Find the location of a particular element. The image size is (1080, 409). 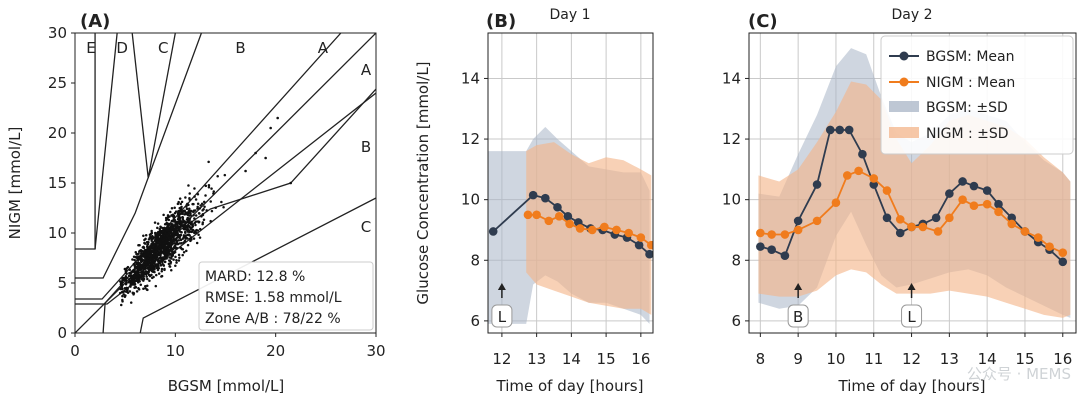

event-label: B is located at coordinates (798, 317).